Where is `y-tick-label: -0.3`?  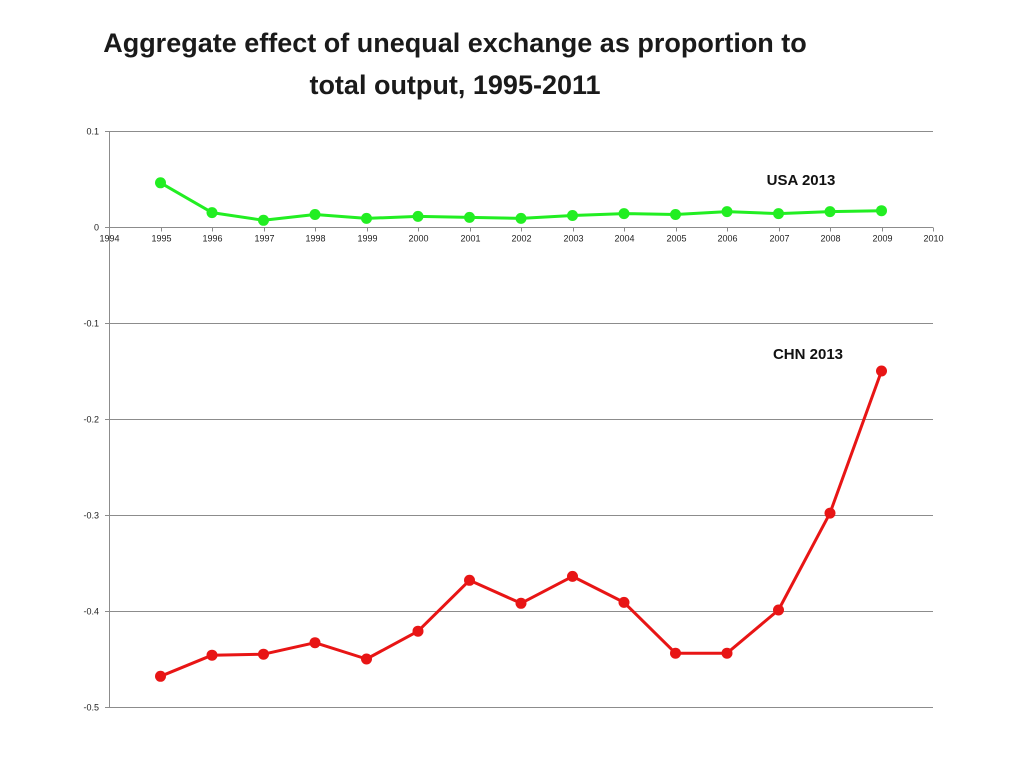 y-tick-label: -0.3 is located at coordinates (91, 516).